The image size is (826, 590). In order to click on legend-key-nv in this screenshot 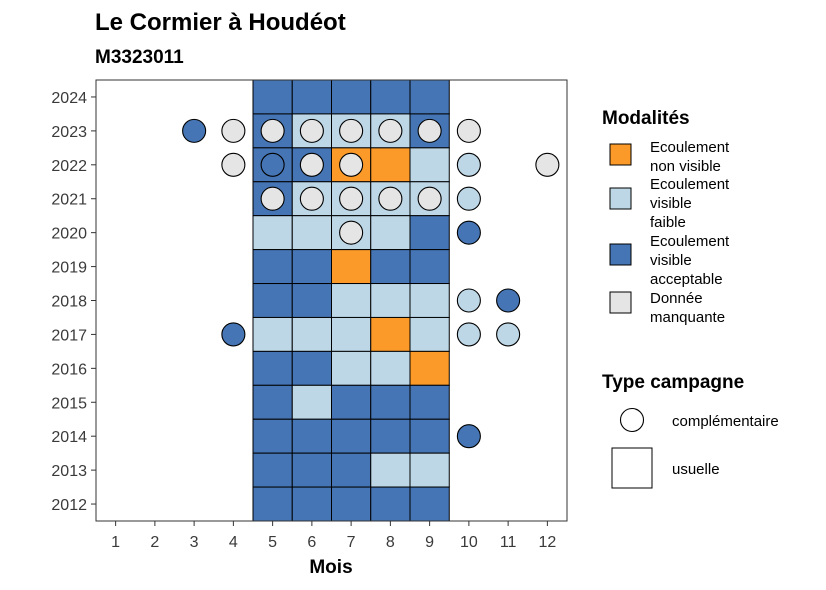, I will do `click(620, 154)`.